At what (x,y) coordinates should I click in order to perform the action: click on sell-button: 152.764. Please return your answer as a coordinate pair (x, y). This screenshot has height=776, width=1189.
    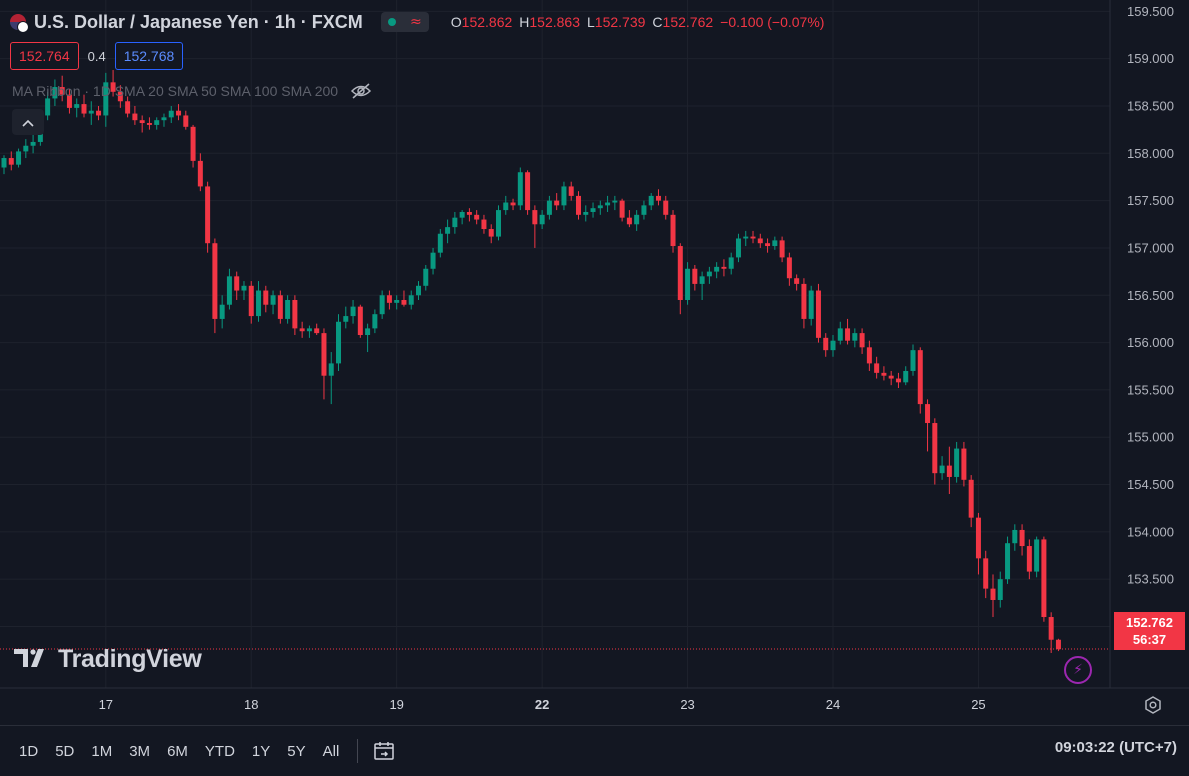
    Looking at the image, I should click on (44, 56).